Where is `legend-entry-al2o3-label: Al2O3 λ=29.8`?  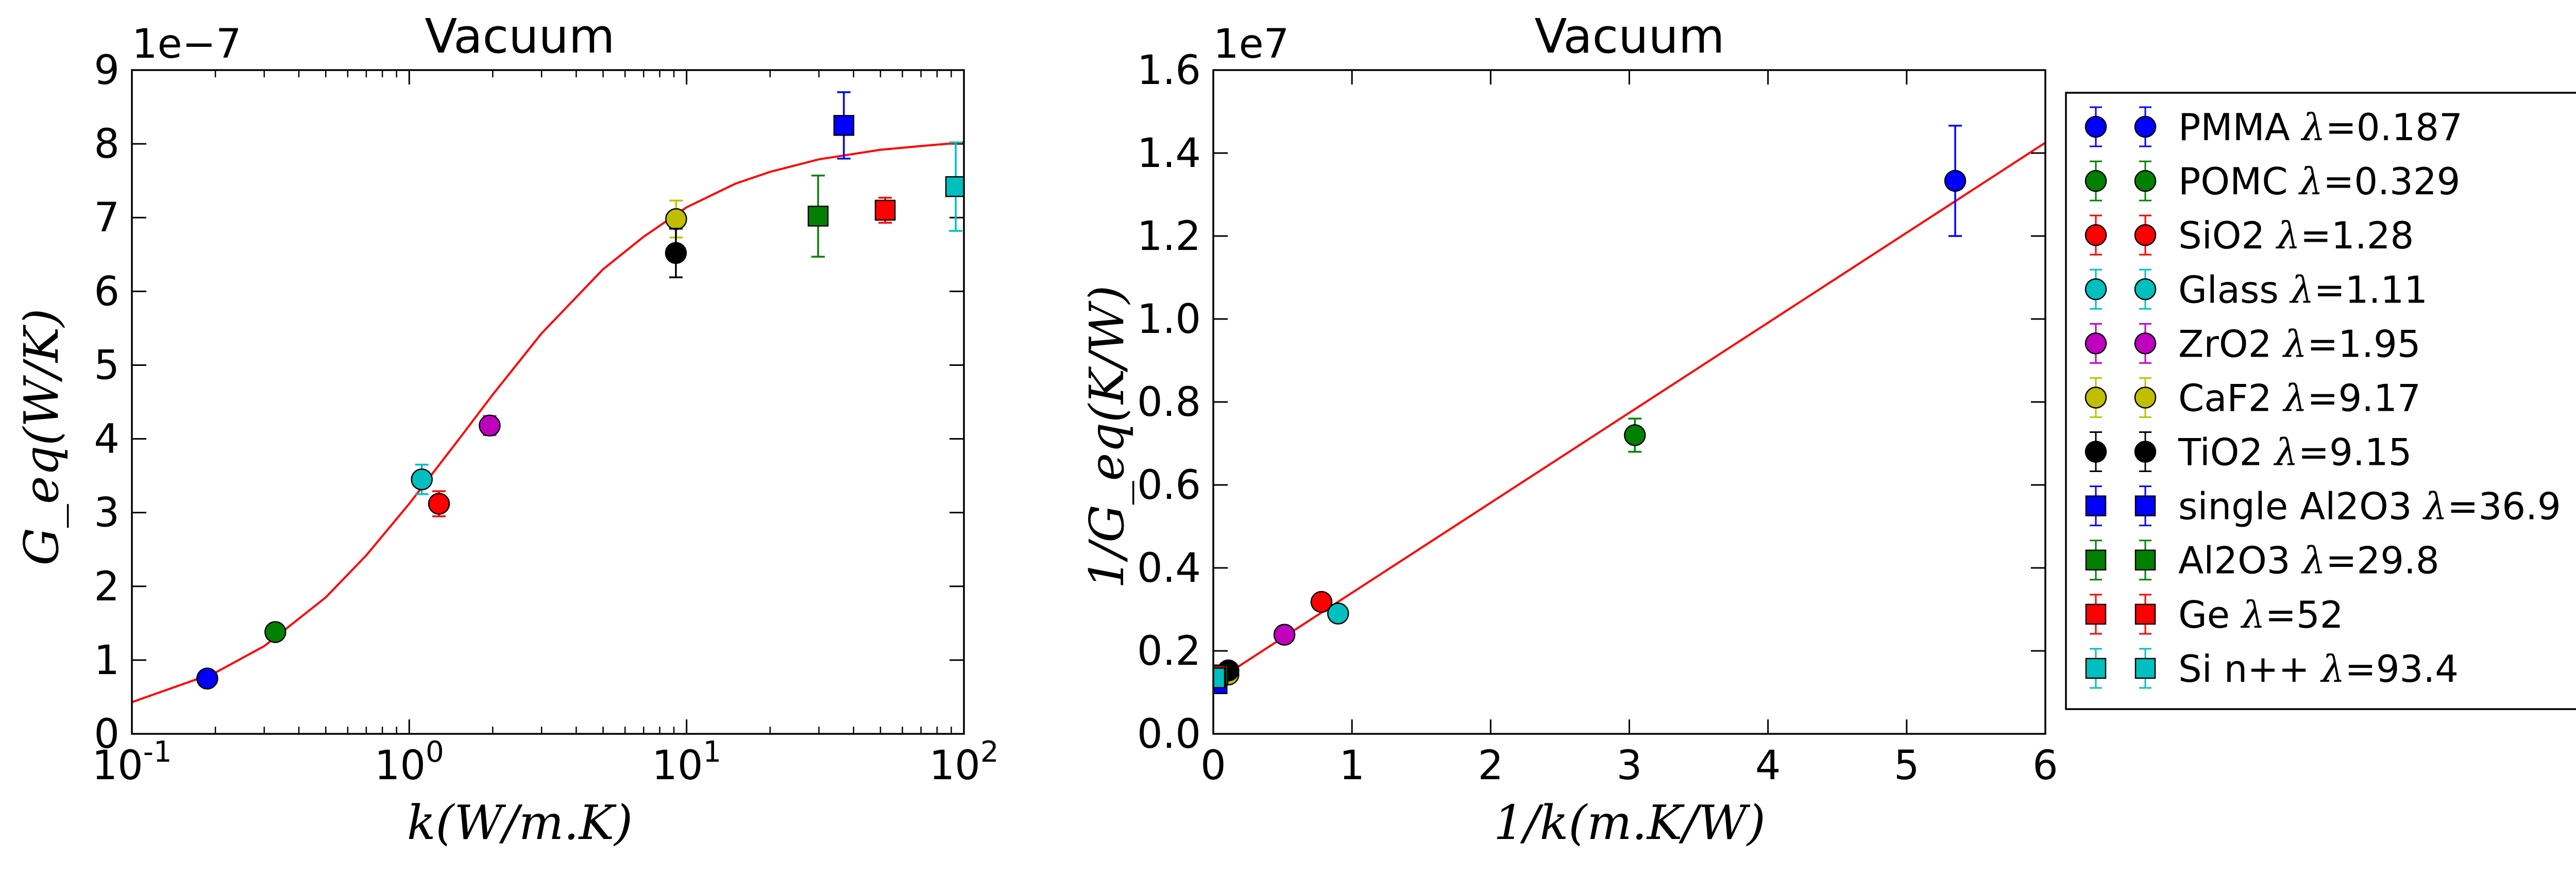
legend-entry-al2o3-label: Al2O3 λ=29.8 is located at coordinates (2309, 560).